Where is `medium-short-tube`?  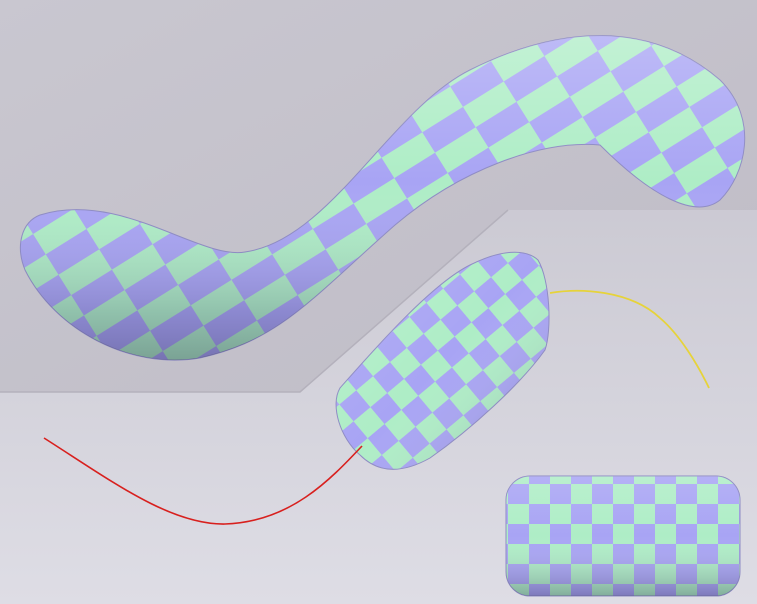
medium-short-tube is located at coordinates (442, 360).